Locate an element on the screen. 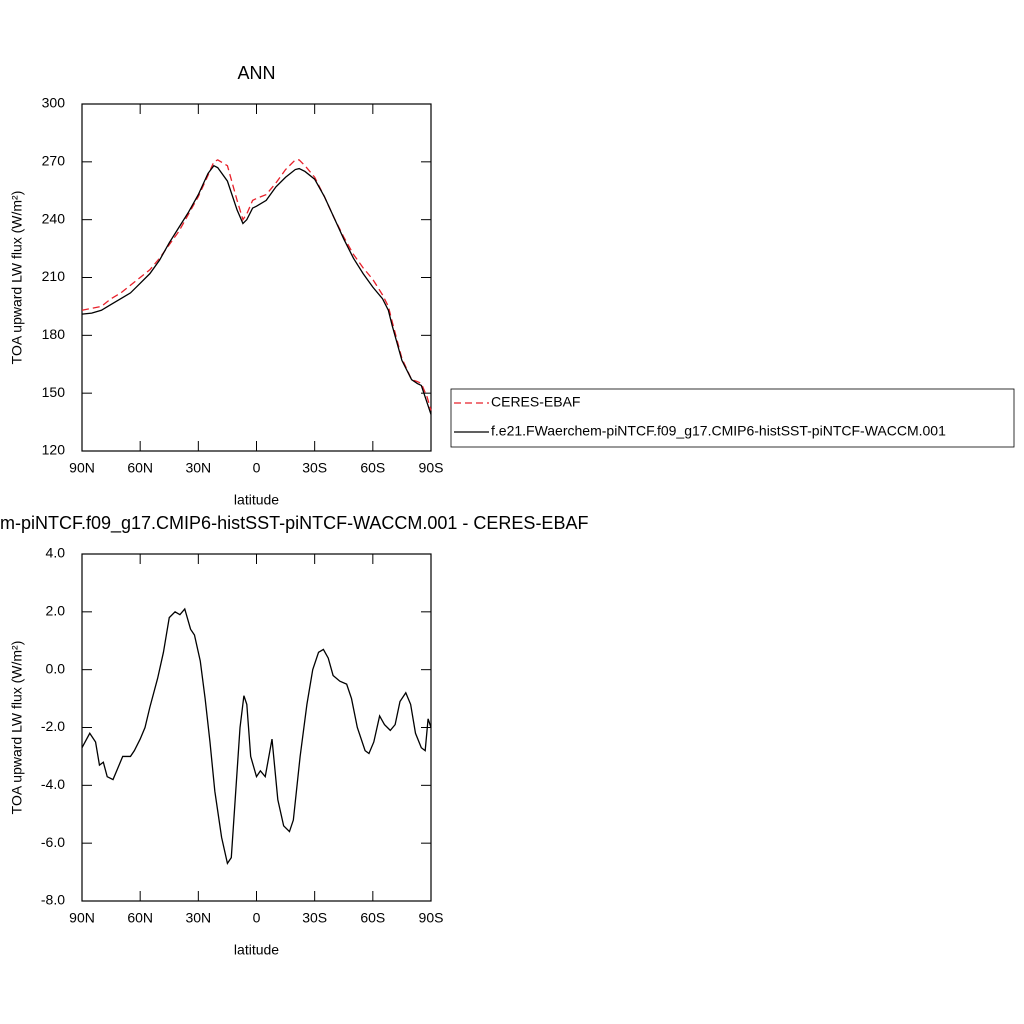 The width and height of the screenshot is (1024, 1024). y-tick-label: 0.0 is located at coordinates (56, 668).